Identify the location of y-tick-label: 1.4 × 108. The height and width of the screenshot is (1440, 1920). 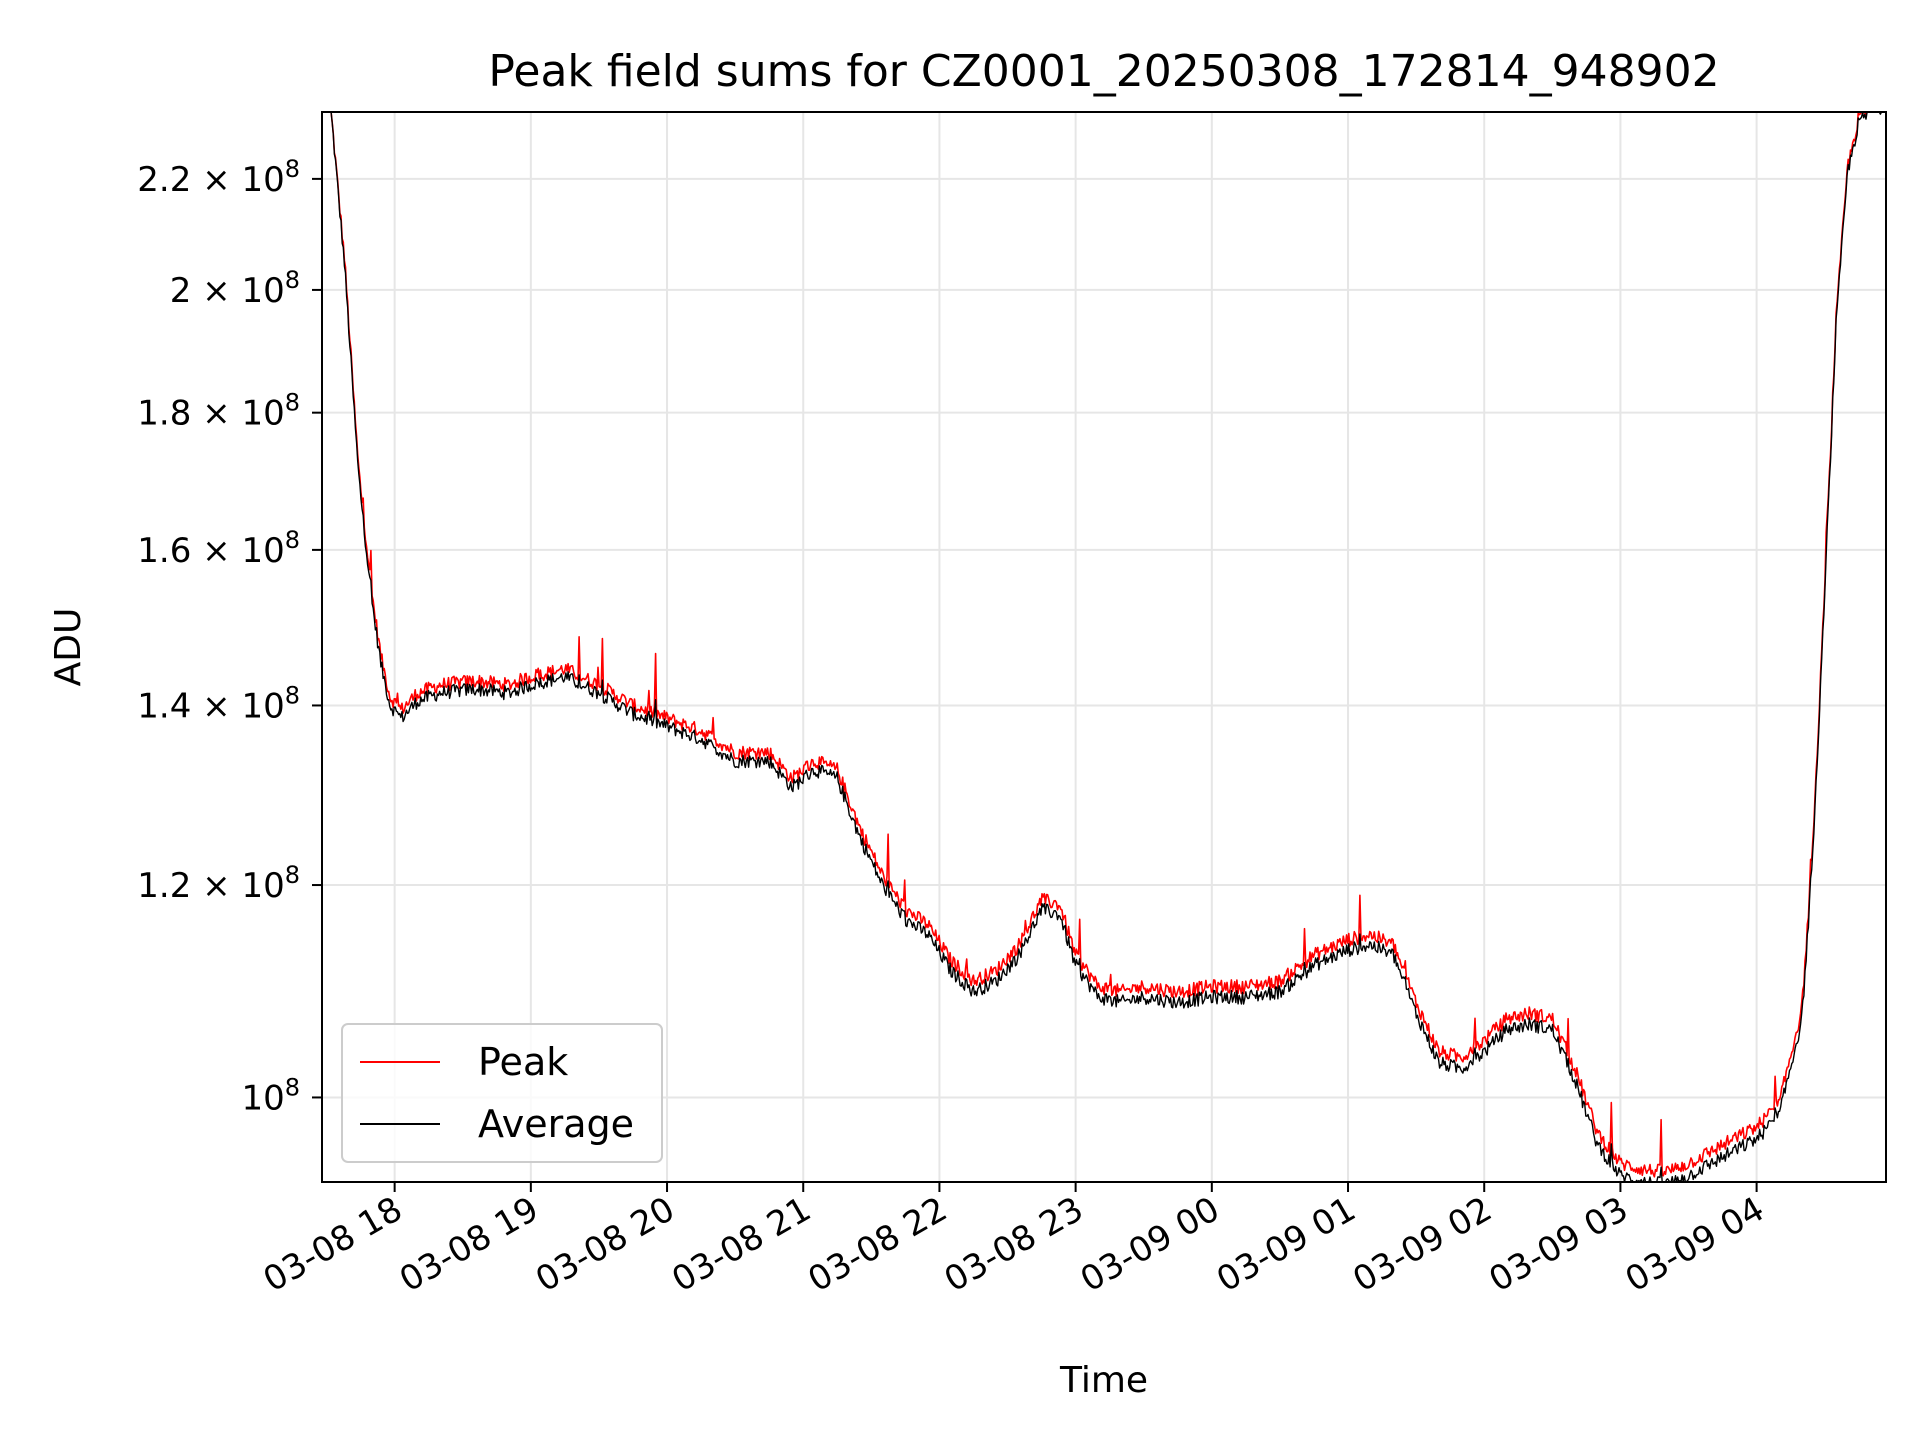
(218, 703).